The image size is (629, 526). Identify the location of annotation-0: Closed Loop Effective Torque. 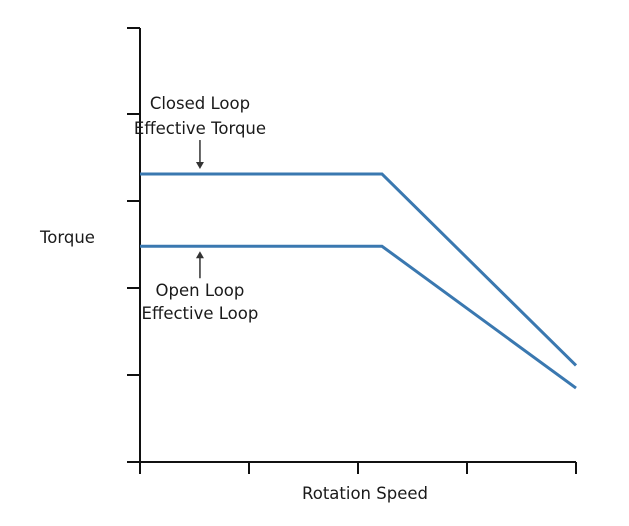
(200, 132).